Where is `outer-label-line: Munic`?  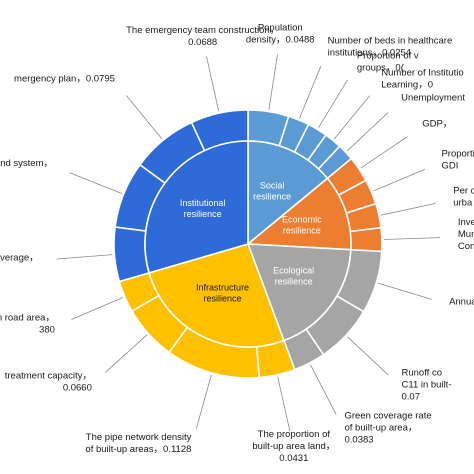
outer-label-line: Munic is located at coordinates (466, 234).